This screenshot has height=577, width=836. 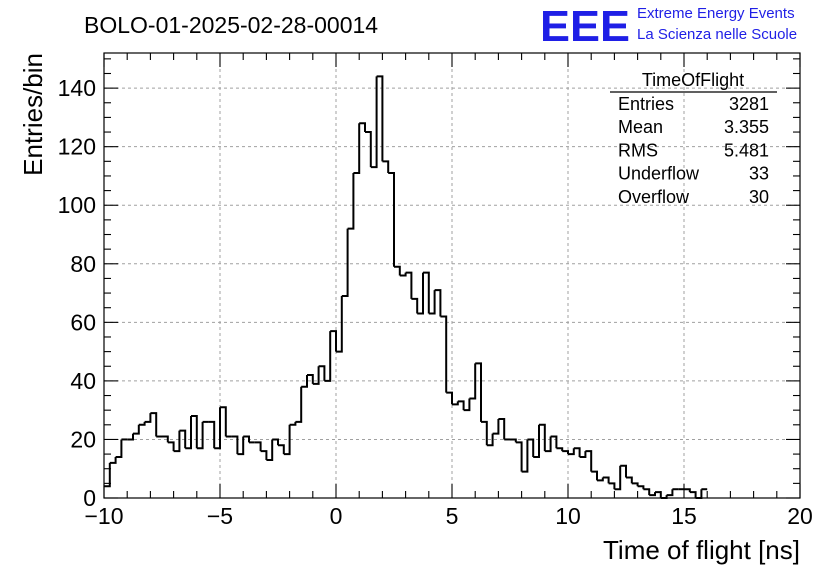 What do you see at coordinates (638, 150) in the screenshot?
I see `stats-label: RMS` at bounding box center [638, 150].